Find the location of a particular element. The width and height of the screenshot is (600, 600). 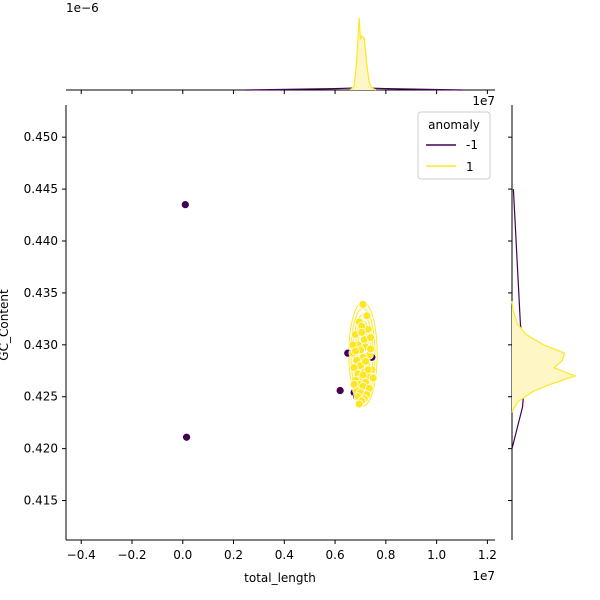

legend: anomaly -1 1 is located at coordinates (454, 145).